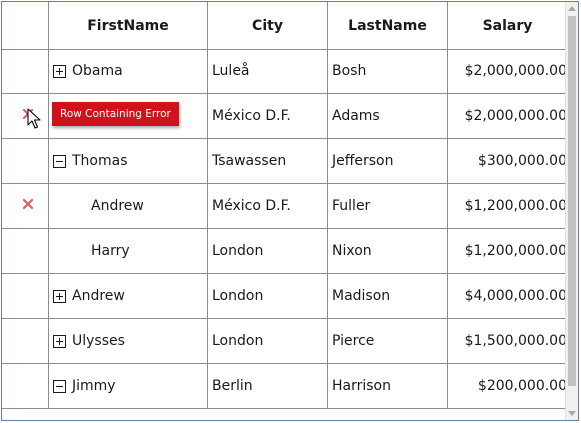 The width and height of the screenshot is (581, 423). Describe the element at coordinates (128, 71) in the screenshot. I see `firstname-cell: Obama` at that location.